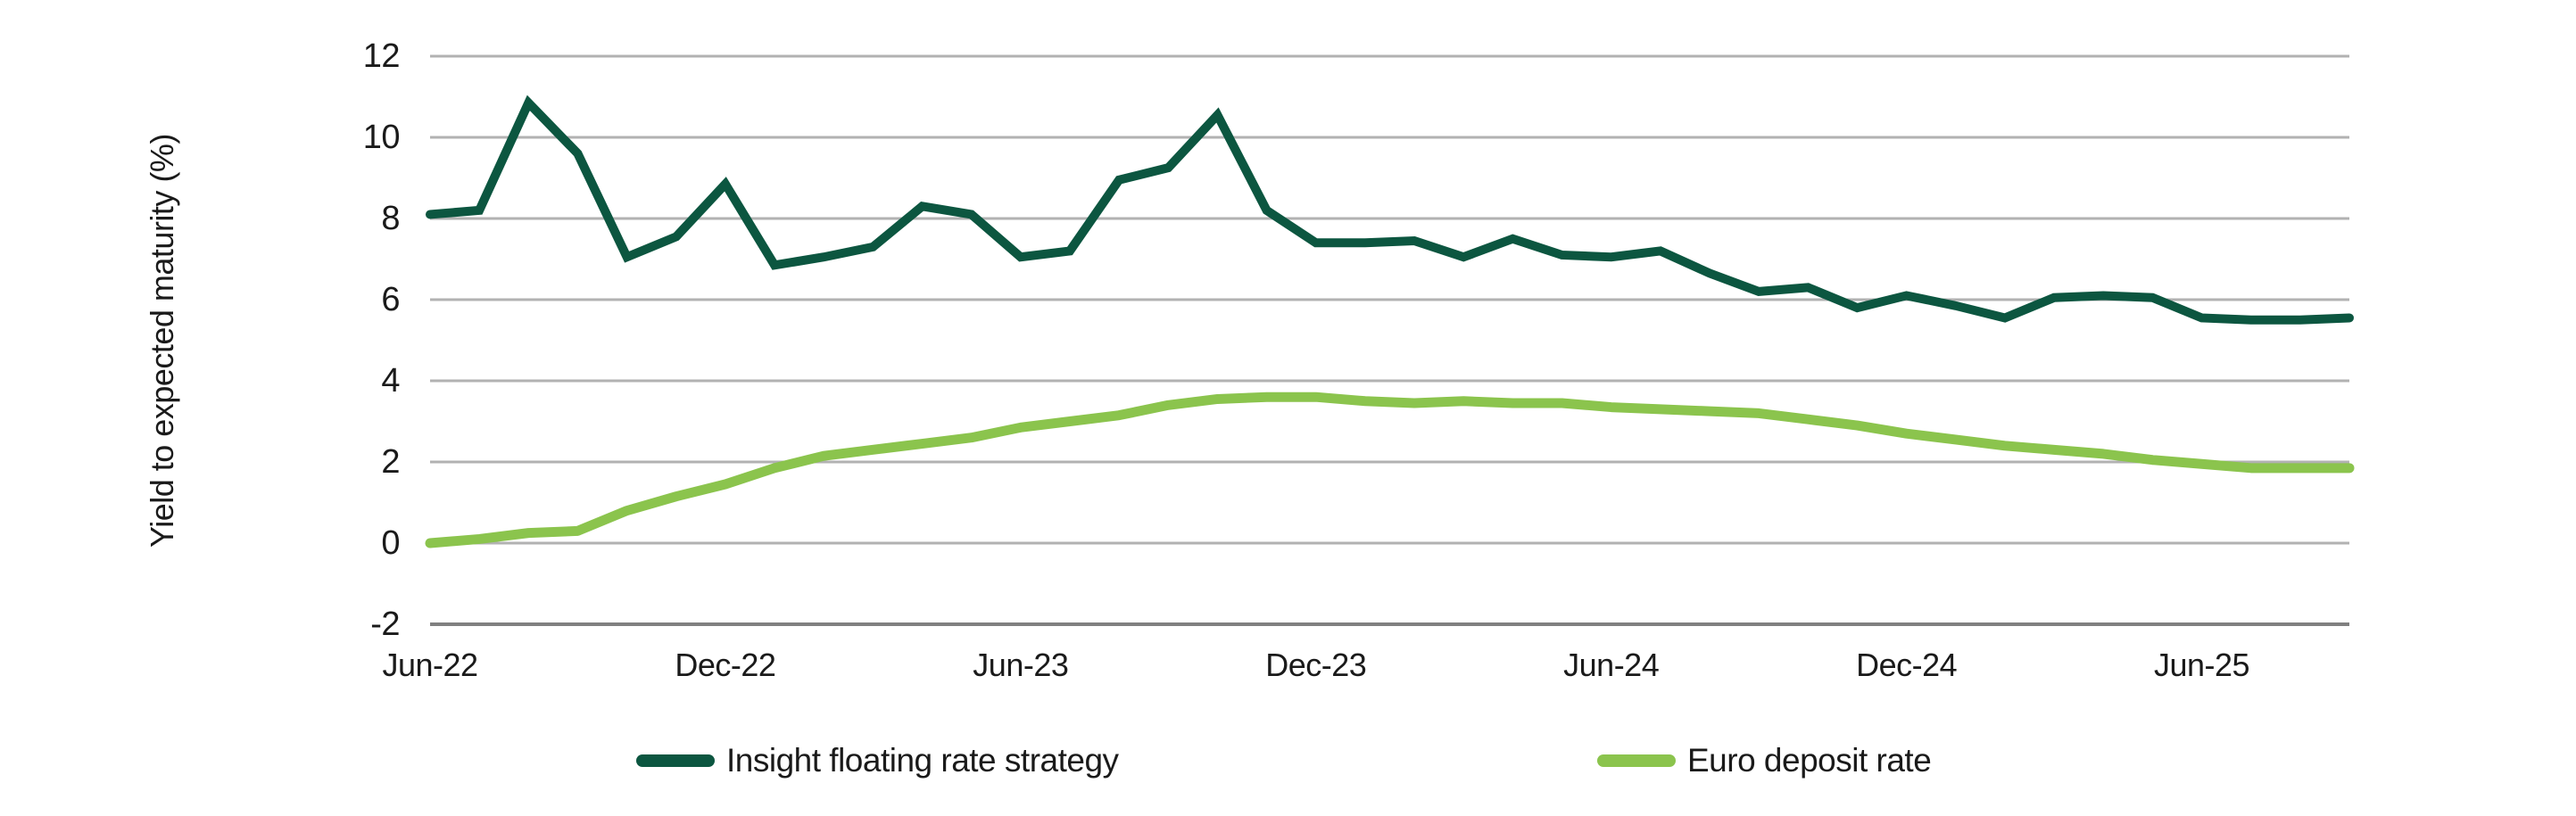 The width and height of the screenshot is (2576, 816). Describe the element at coordinates (1907, 665) in the screenshot. I see `x-tick-label-dec-24: Dec-24` at that location.